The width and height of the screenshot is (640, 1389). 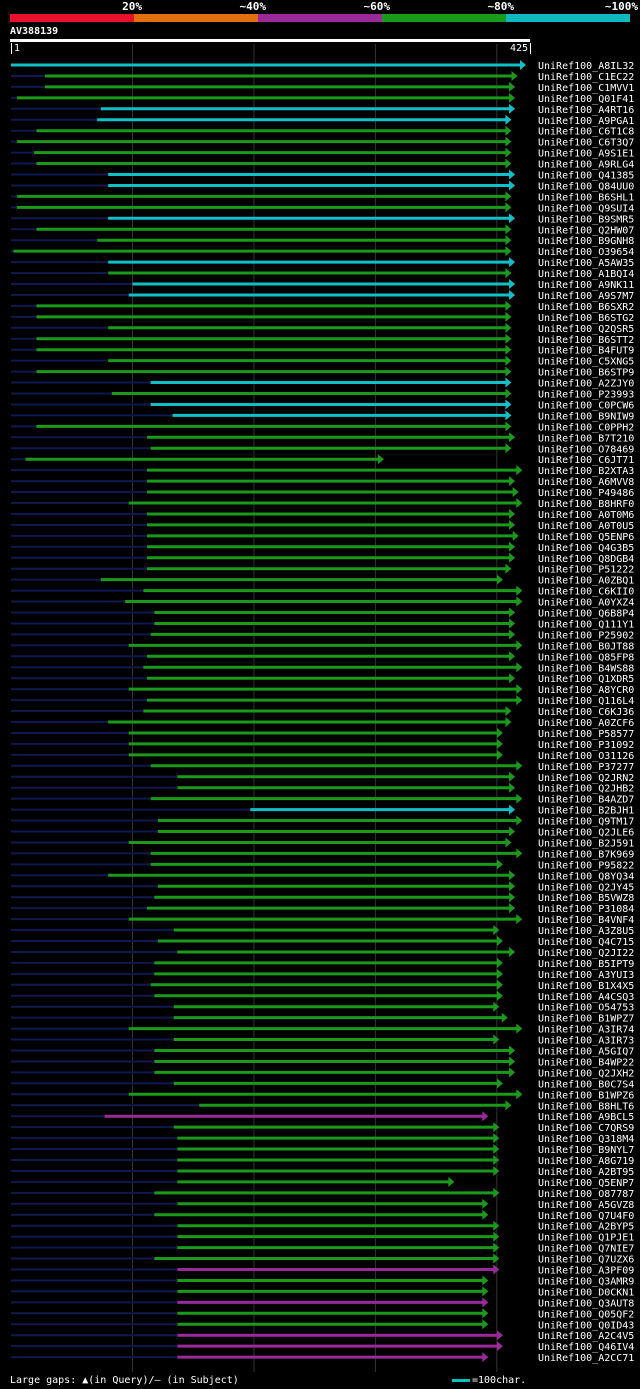 I want to click on hit-label: UniRef100_Q2JY45, so click(x=586, y=887).